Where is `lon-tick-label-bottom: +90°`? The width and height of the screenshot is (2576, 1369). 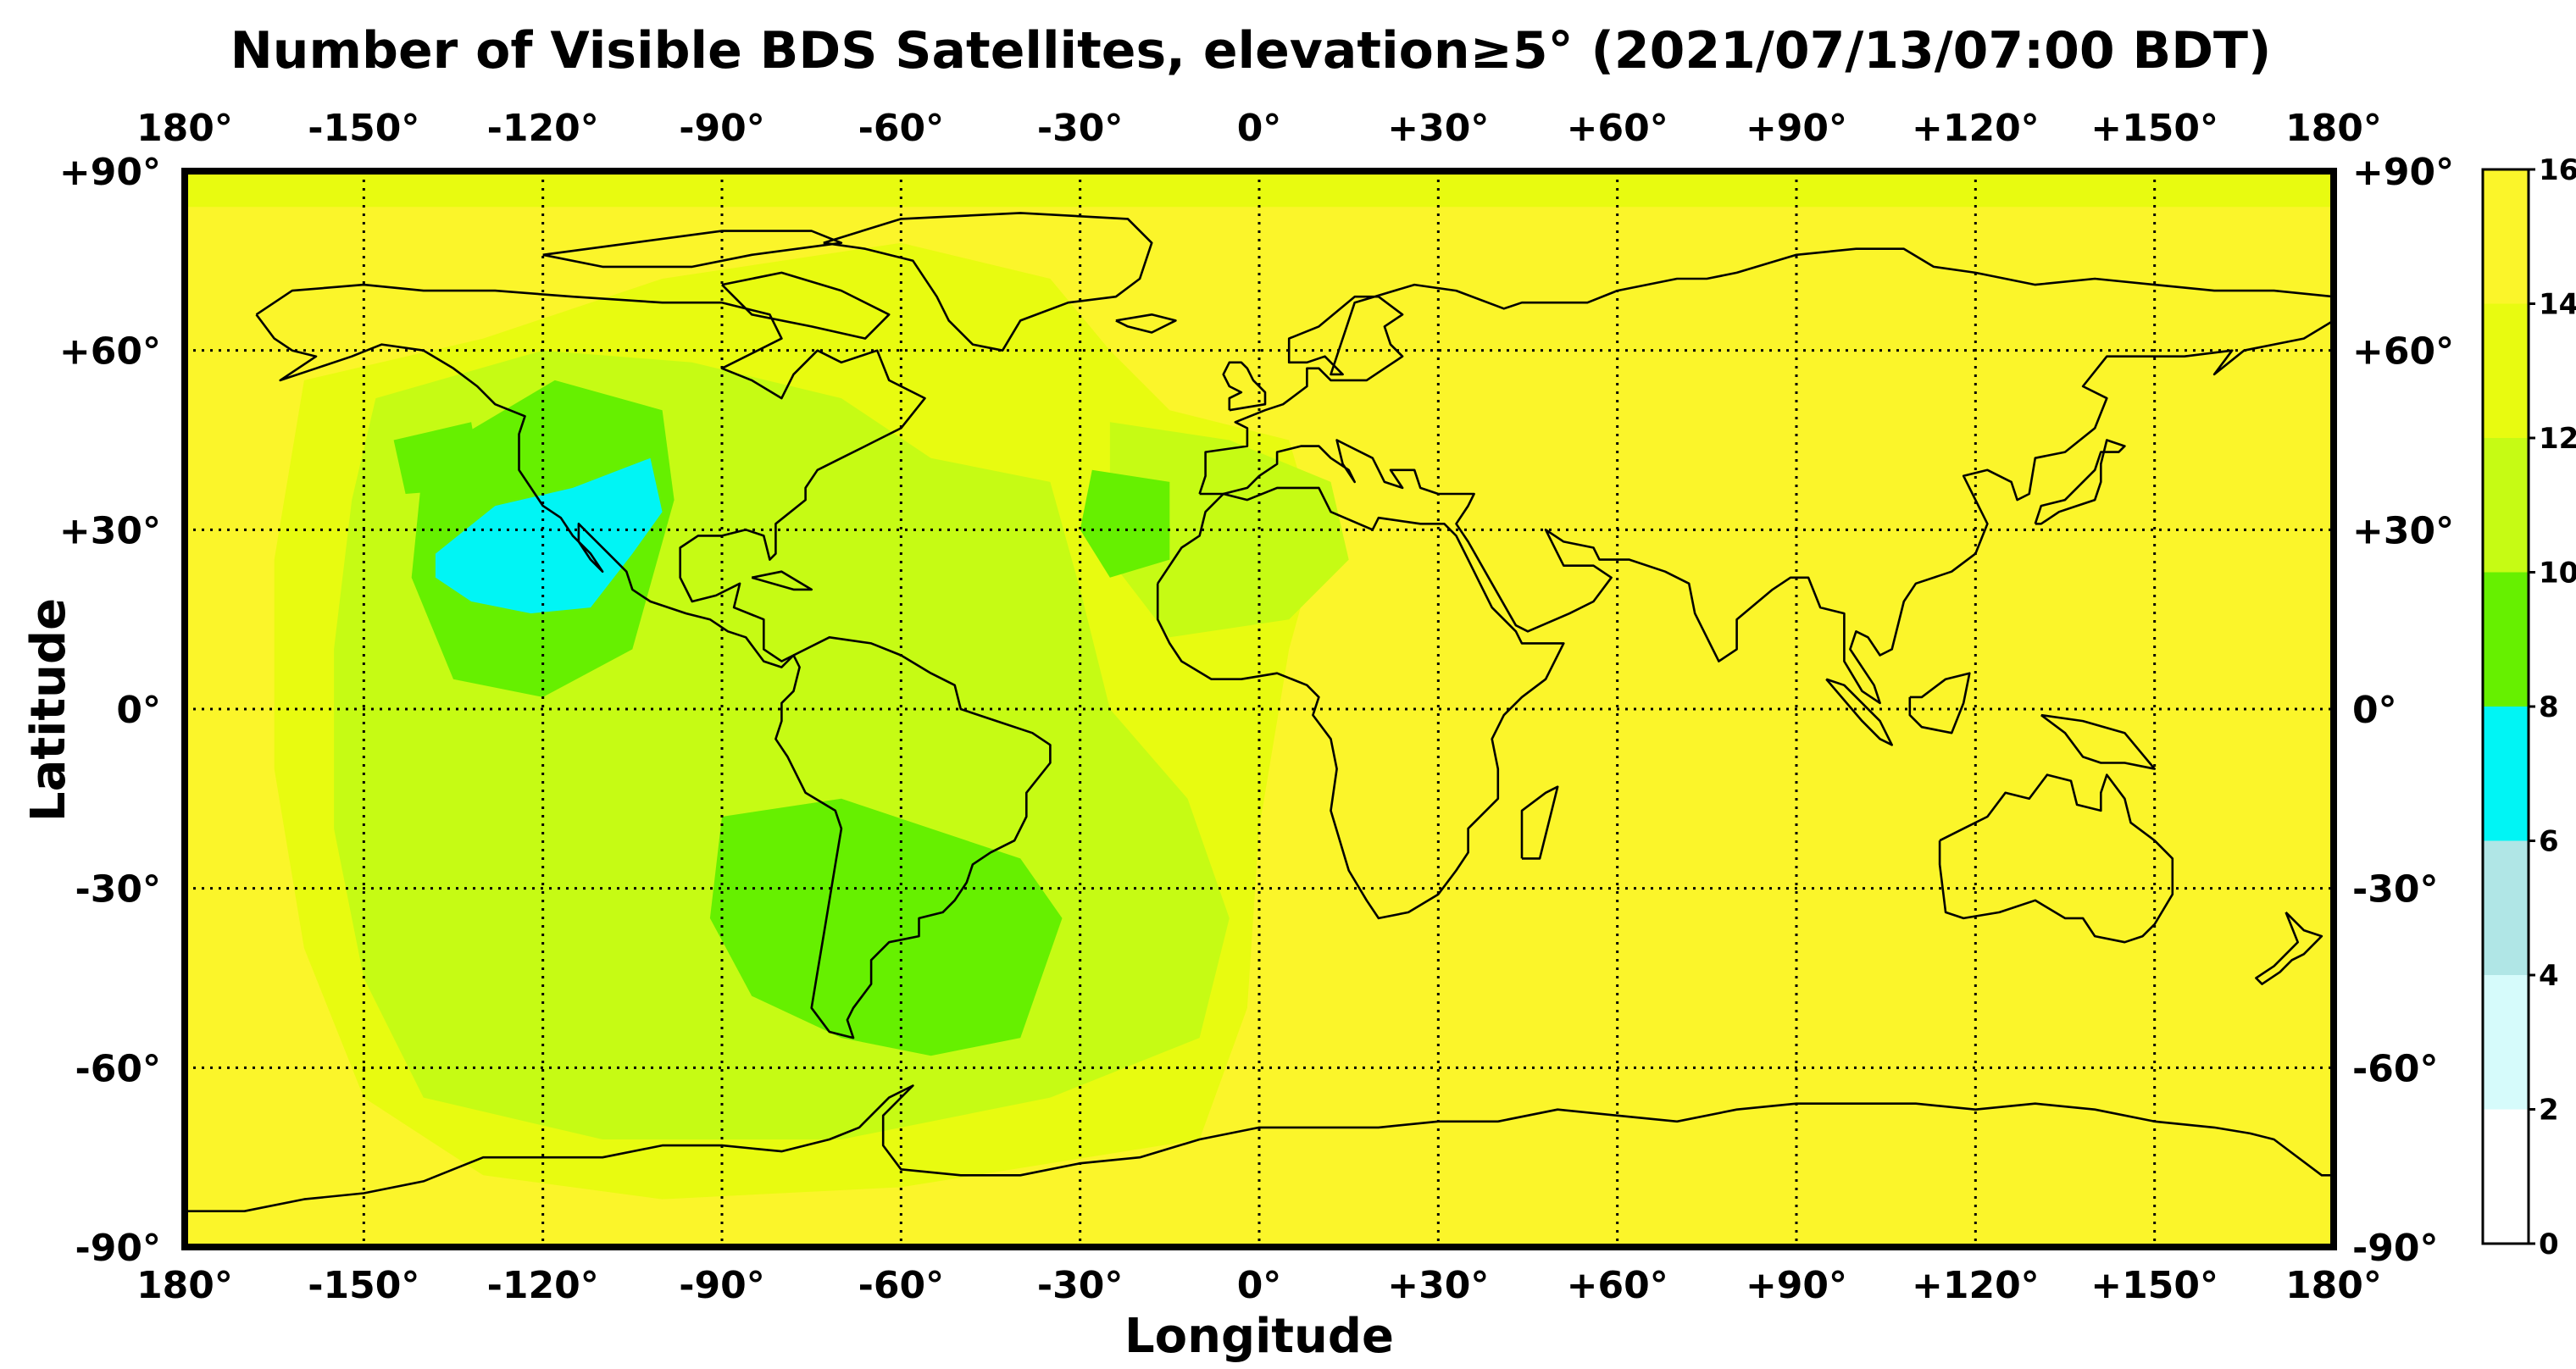 lon-tick-label-bottom: +90° is located at coordinates (1796, 1285).